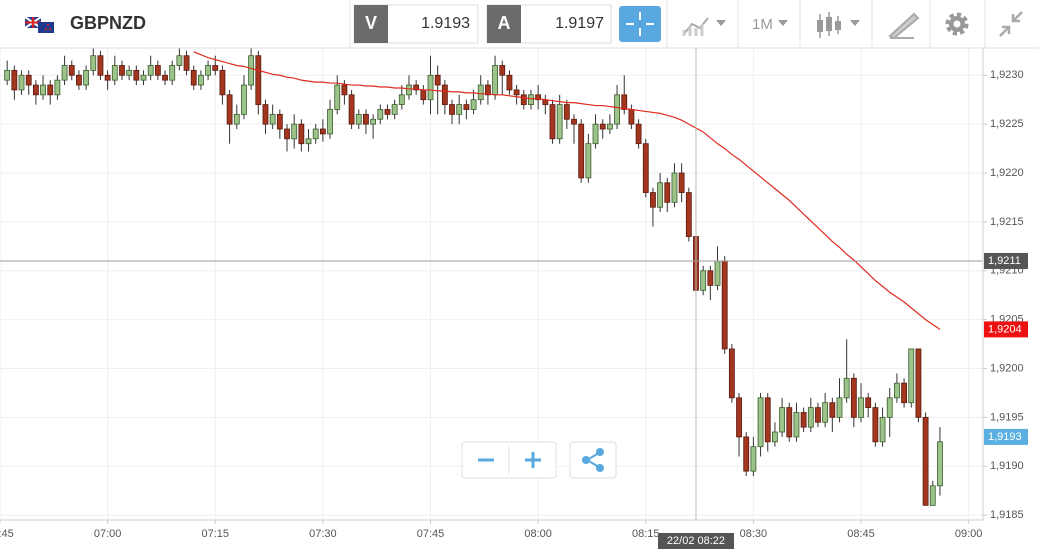 Image resolution: width=1039 pixels, height=549 pixels. I want to click on y-tick-label: 1,9200, so click(1007, 368).